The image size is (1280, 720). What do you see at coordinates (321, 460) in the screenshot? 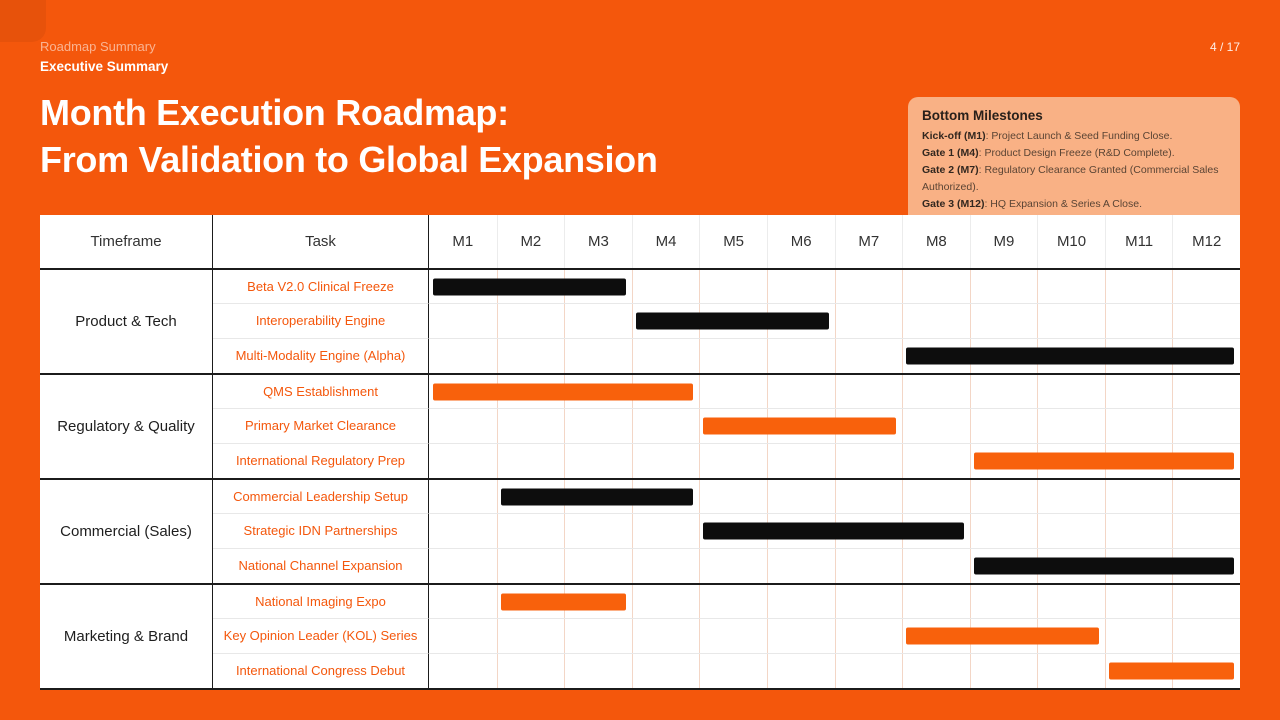
I see `task-label: International Regulatory Prep` at bounding box center [321, 460].